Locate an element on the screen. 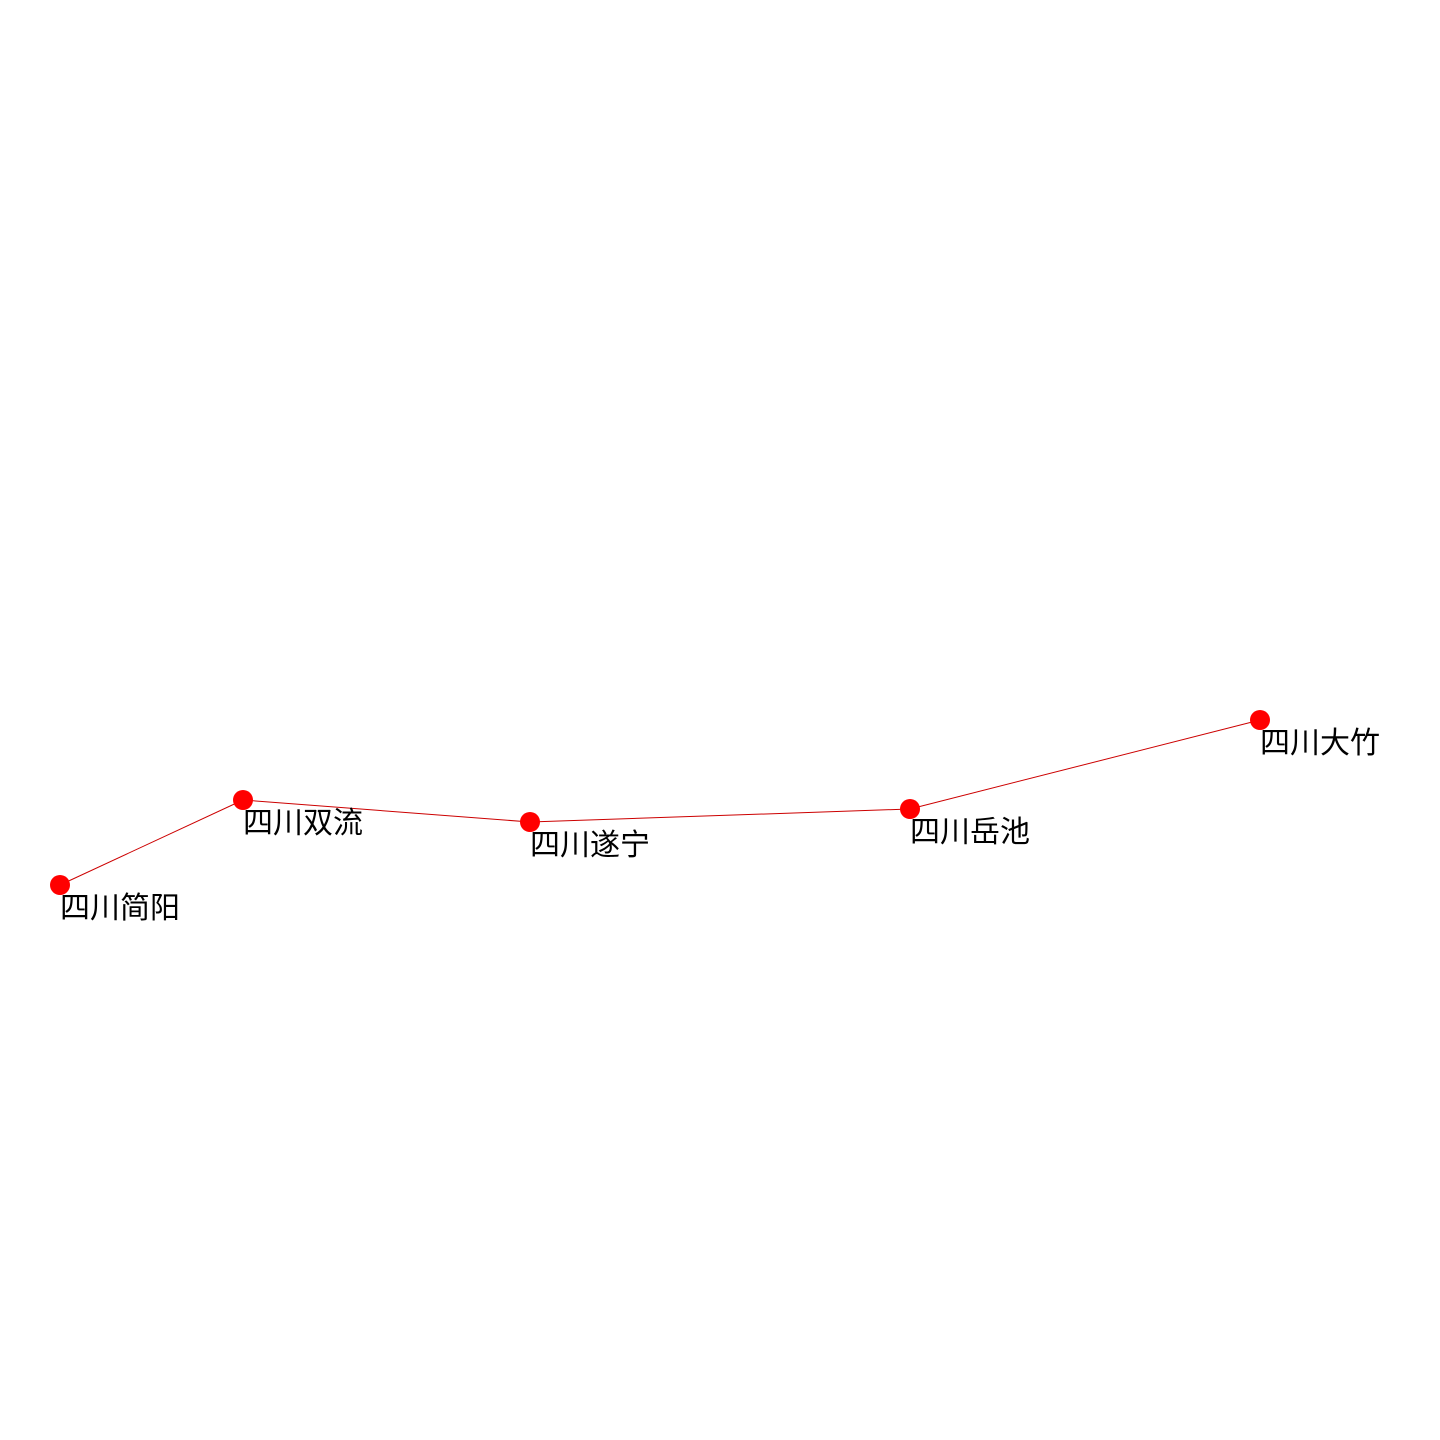  edges-layer is located at coordinates (660, 802).